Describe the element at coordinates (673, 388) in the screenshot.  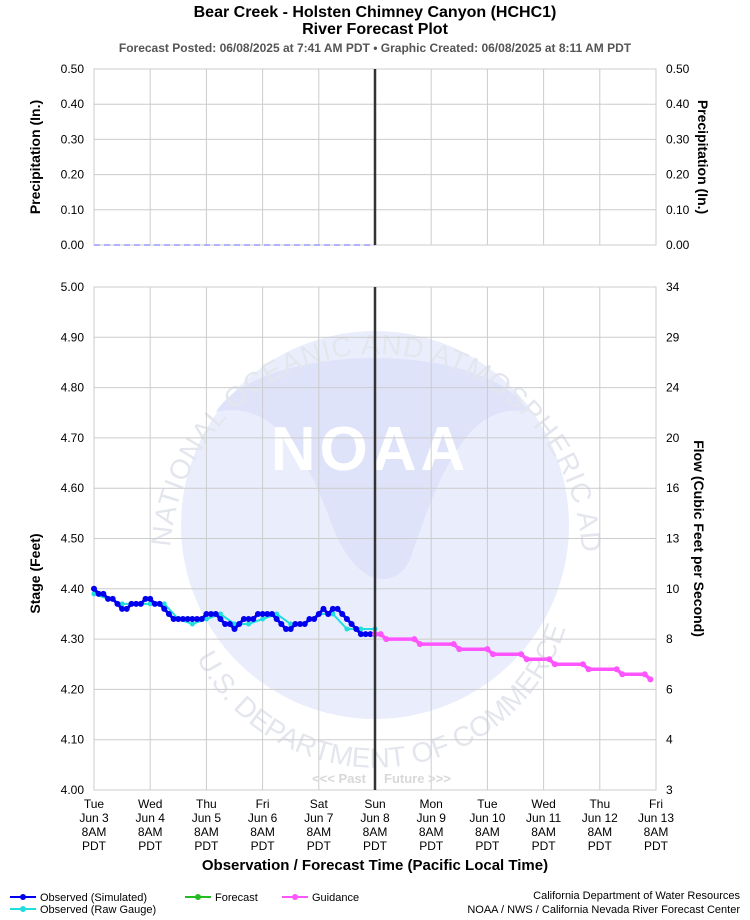
I see `flow-ytick-right: 24` at that location.